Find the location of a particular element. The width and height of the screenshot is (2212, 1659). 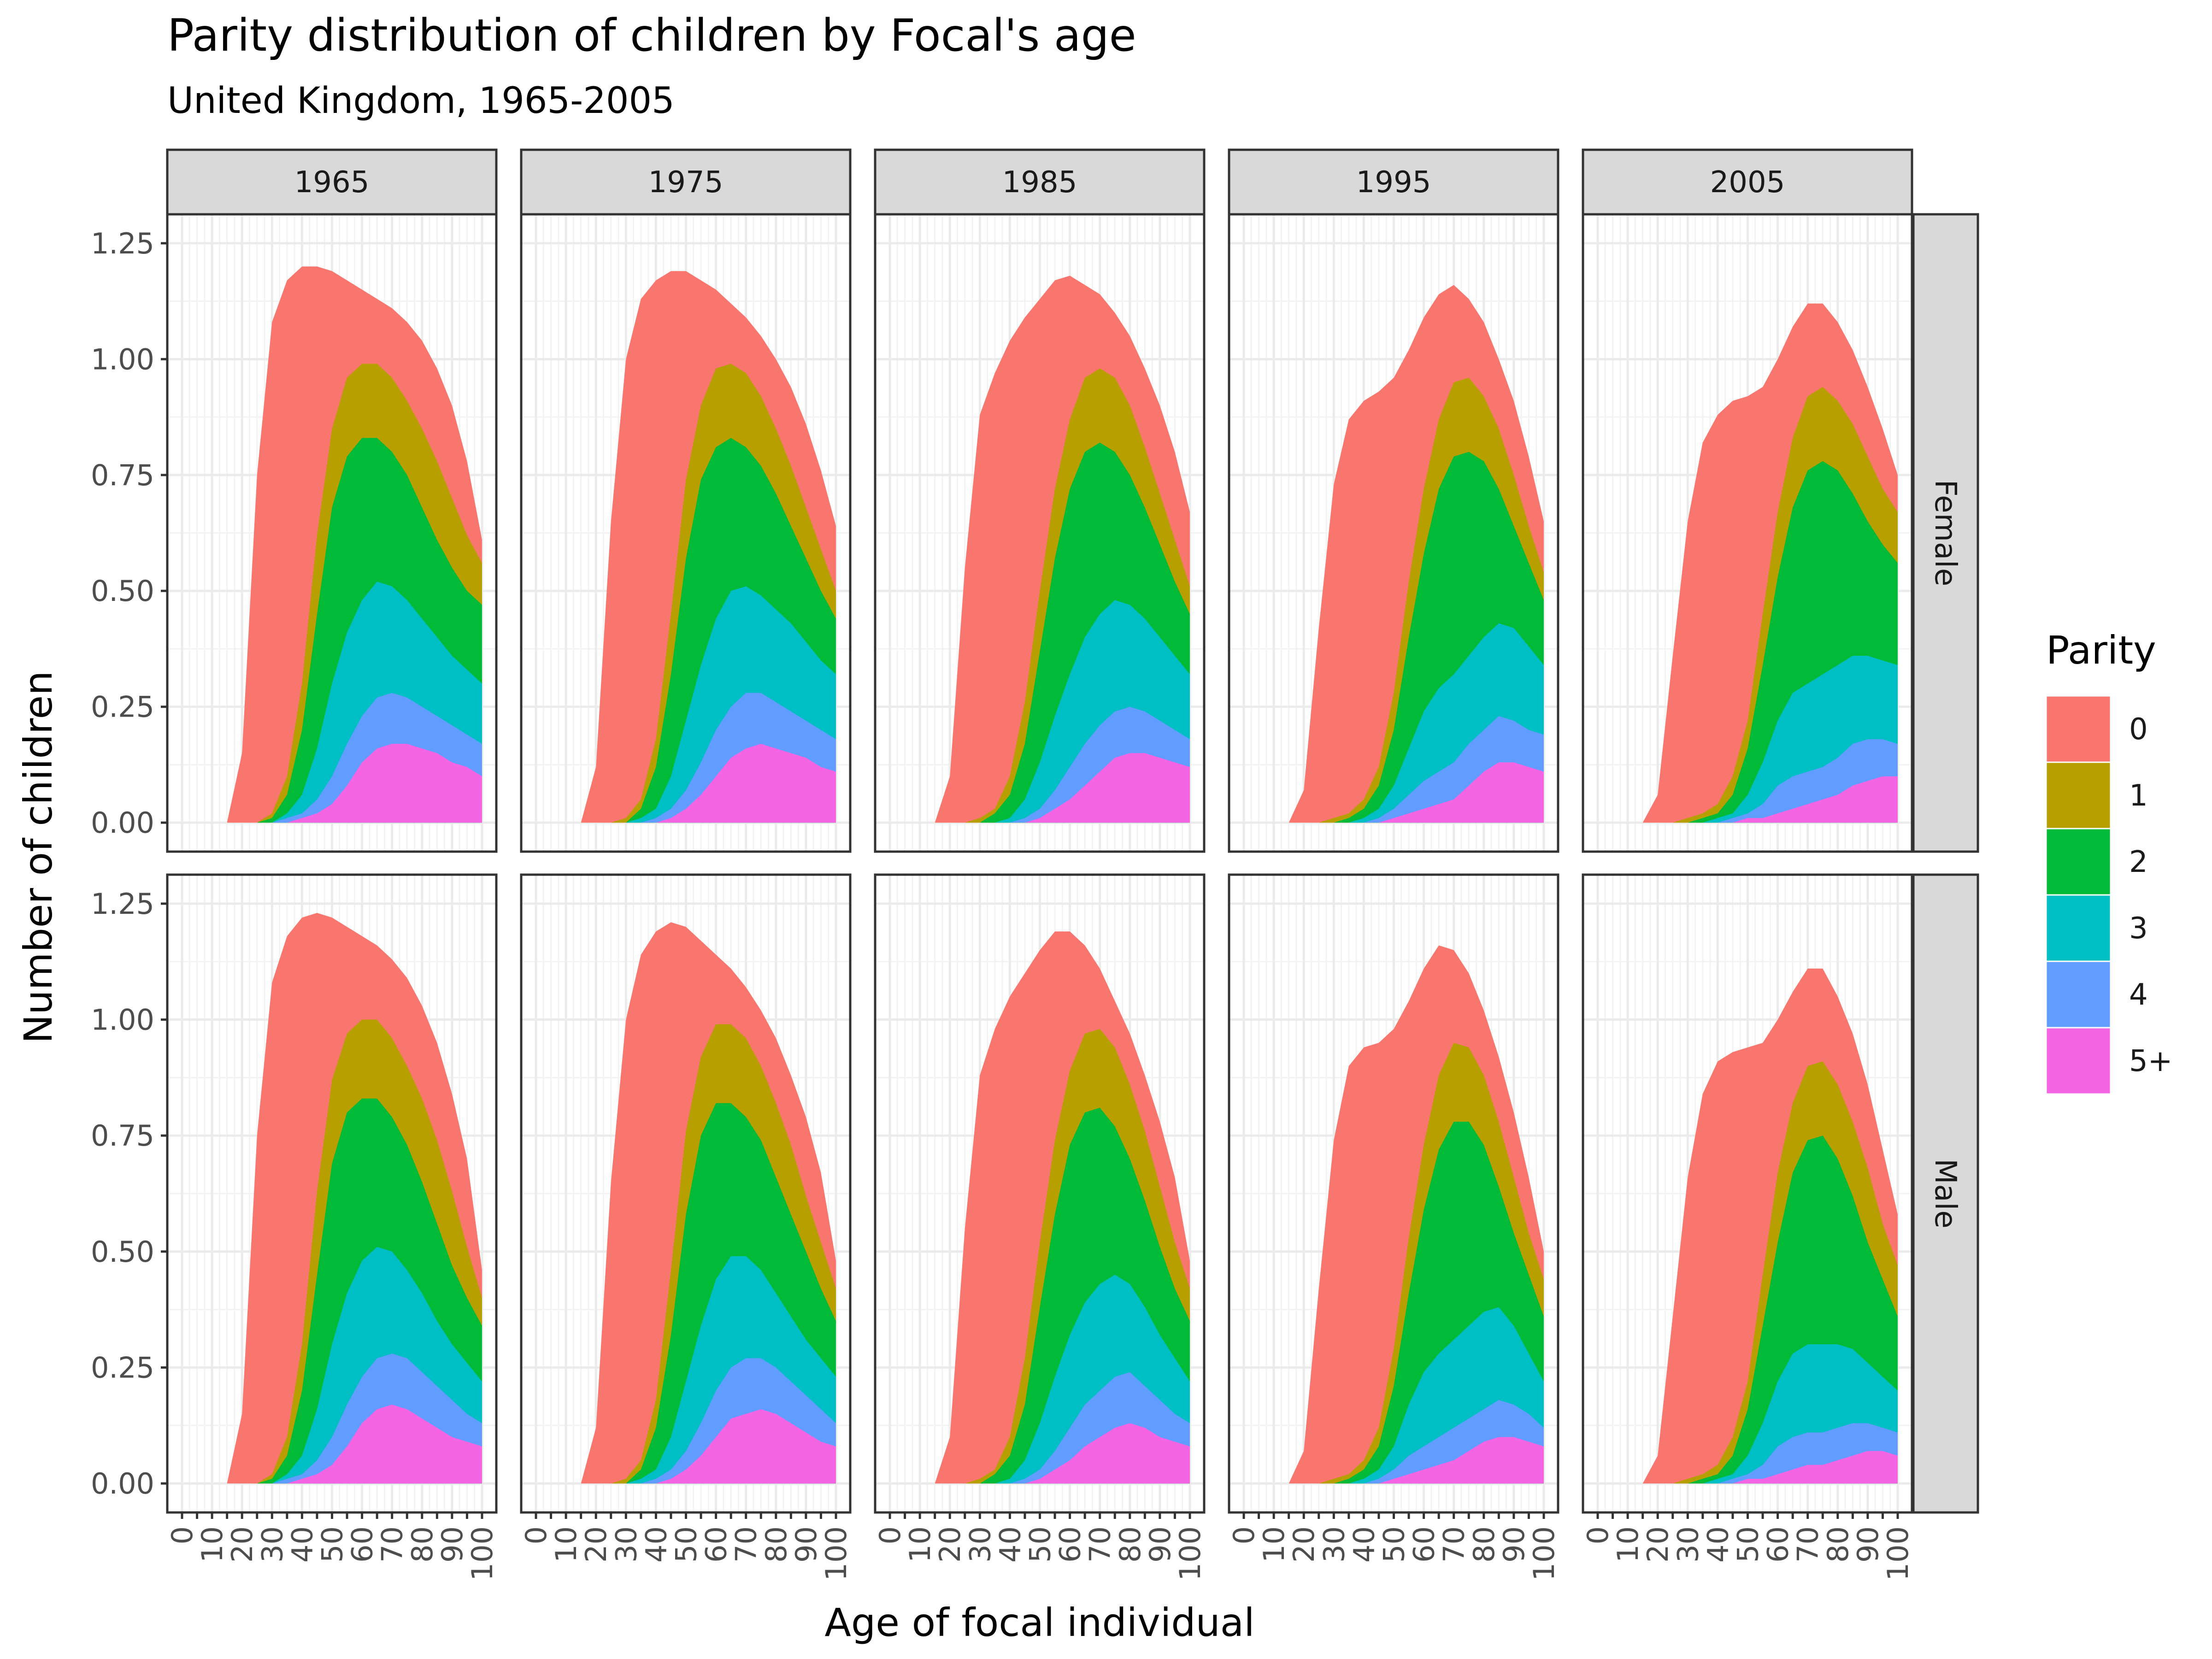

facet-strip-label: Male is located at coordinates (1945, 1194).